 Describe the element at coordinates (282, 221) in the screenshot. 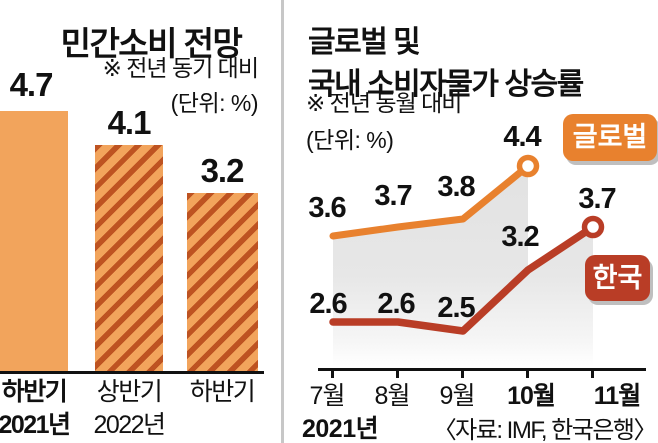

I see `panel-divider` at that location.